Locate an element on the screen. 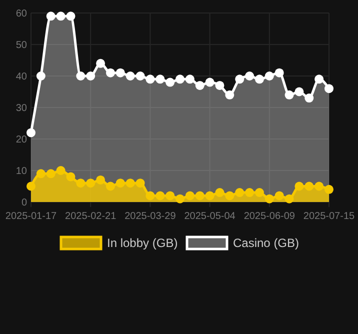 The width and height of the screenshot is (358, 334). y-tick-label: 50 is located at coordinates (22, 45).